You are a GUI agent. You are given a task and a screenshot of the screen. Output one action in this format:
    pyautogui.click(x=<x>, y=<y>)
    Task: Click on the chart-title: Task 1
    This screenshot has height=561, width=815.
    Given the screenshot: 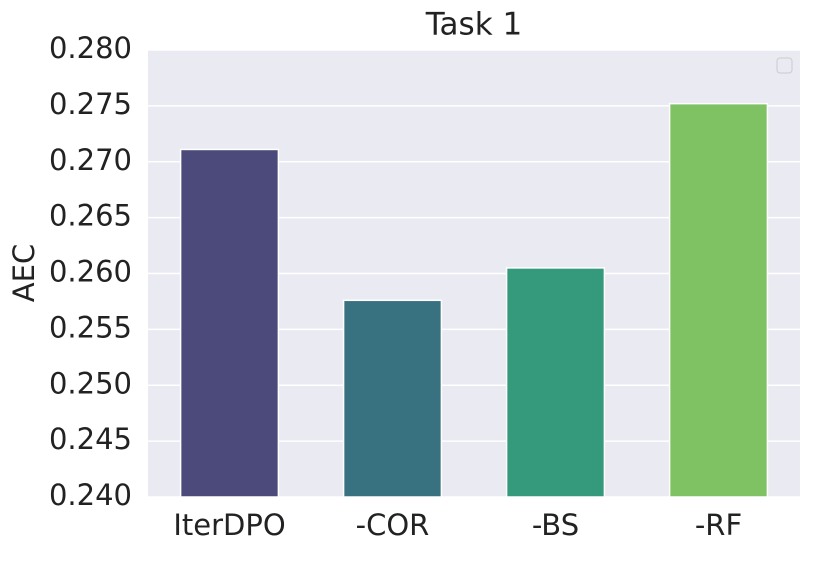 What is the action you would take?
    pyautogui.click(x=473, y=25)
    